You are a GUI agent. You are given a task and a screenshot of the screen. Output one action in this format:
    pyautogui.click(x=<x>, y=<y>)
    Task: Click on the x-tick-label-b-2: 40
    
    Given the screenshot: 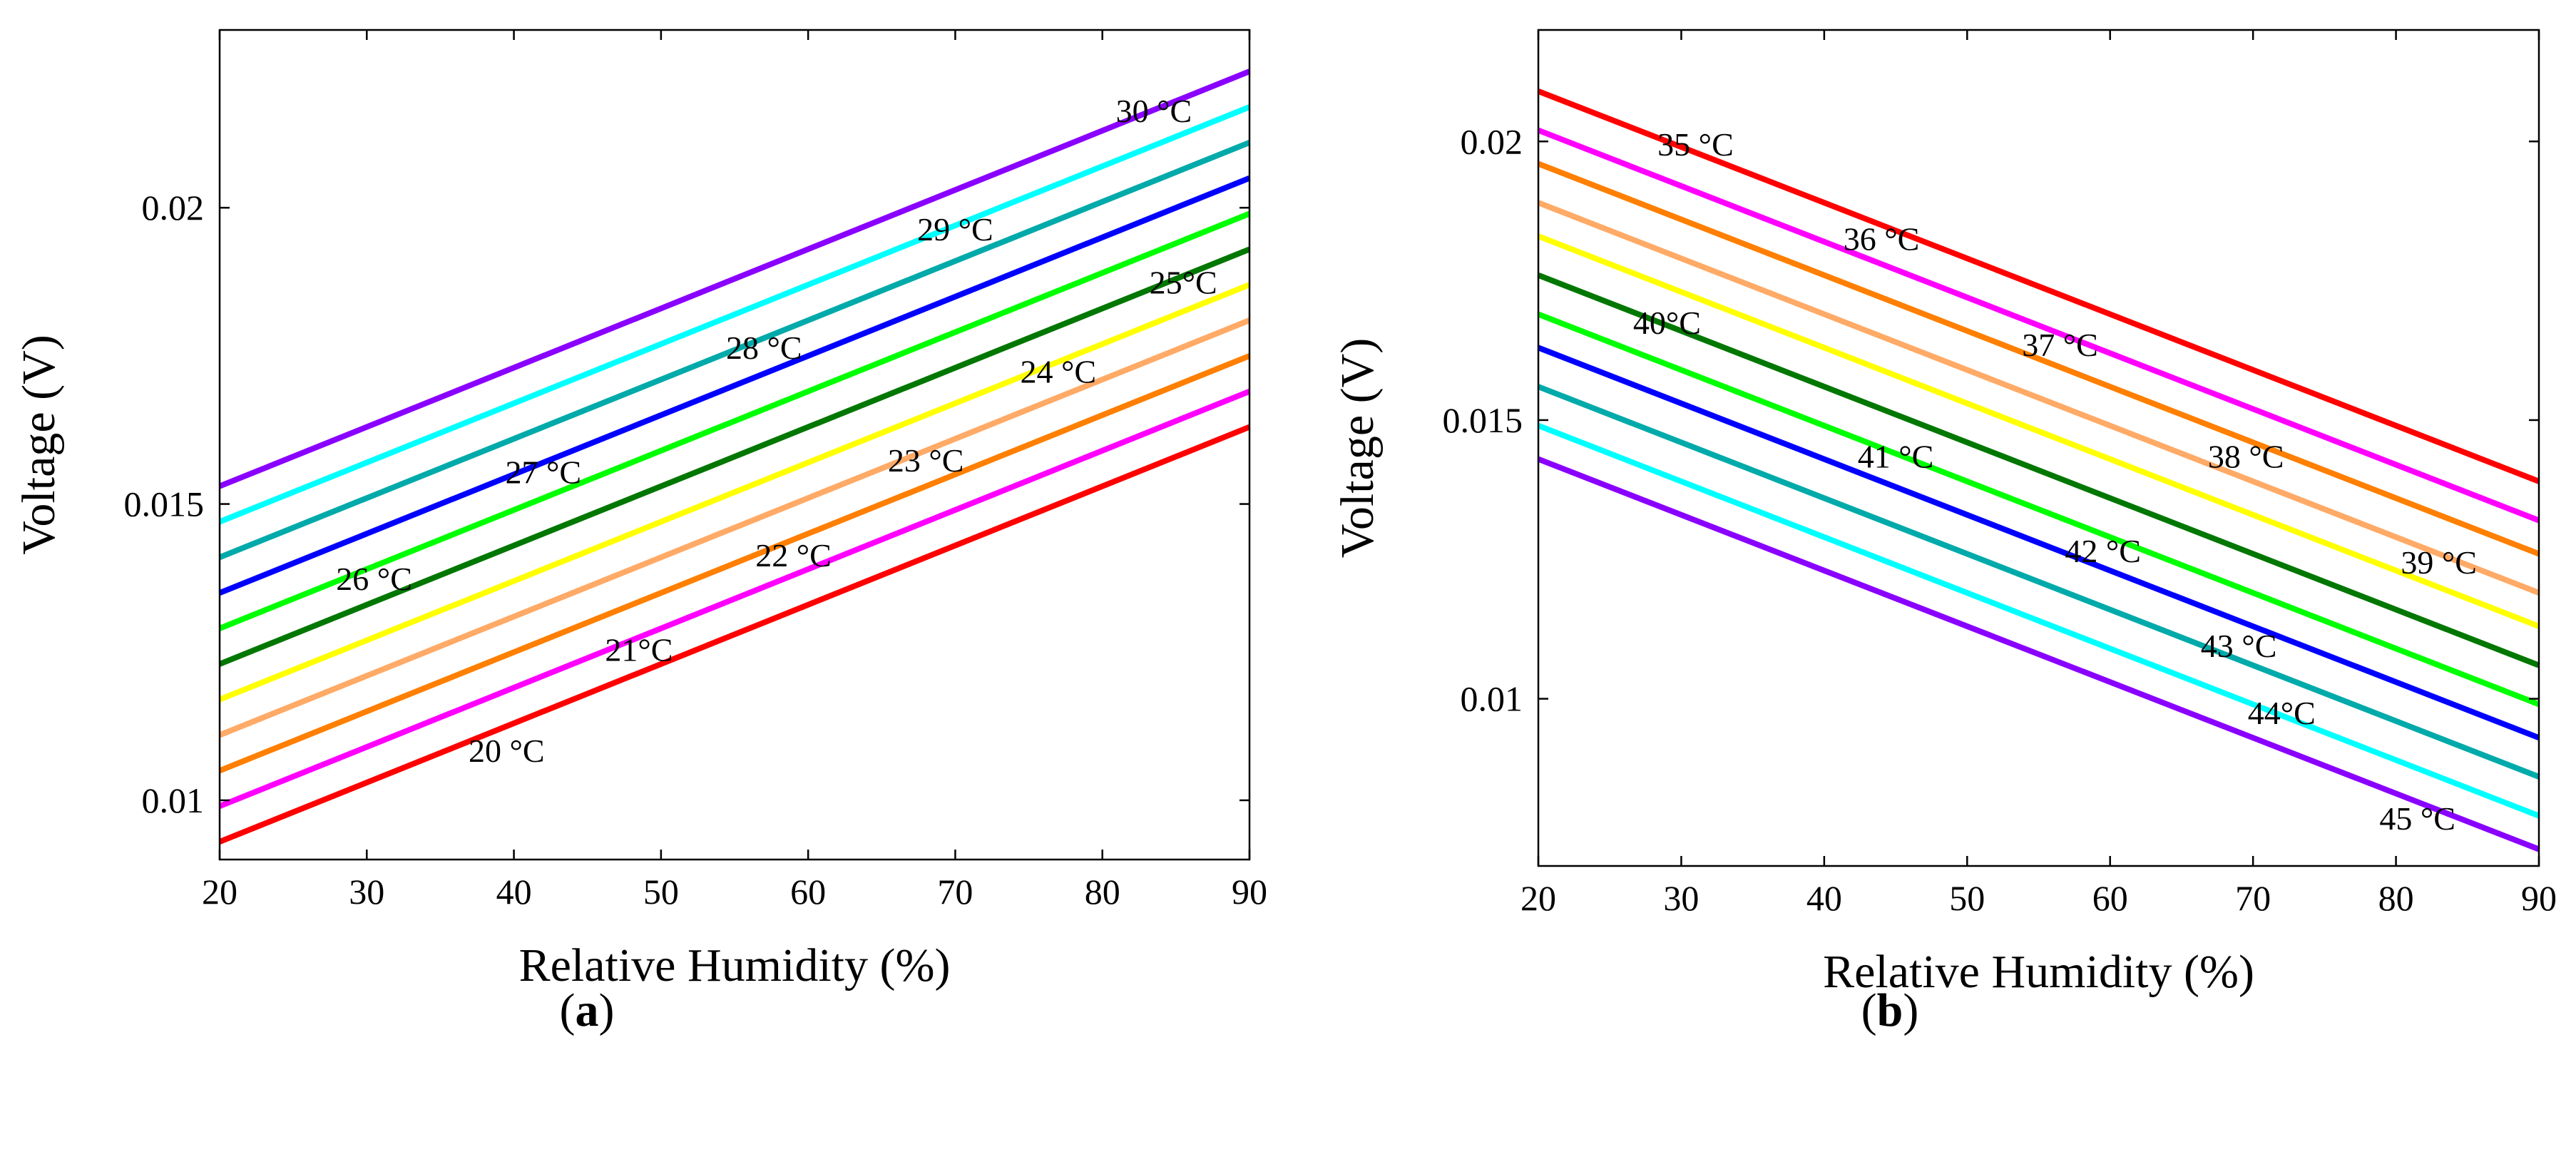 What is the action you would take?
    pyautogui.click(x=1824, y=898)
    